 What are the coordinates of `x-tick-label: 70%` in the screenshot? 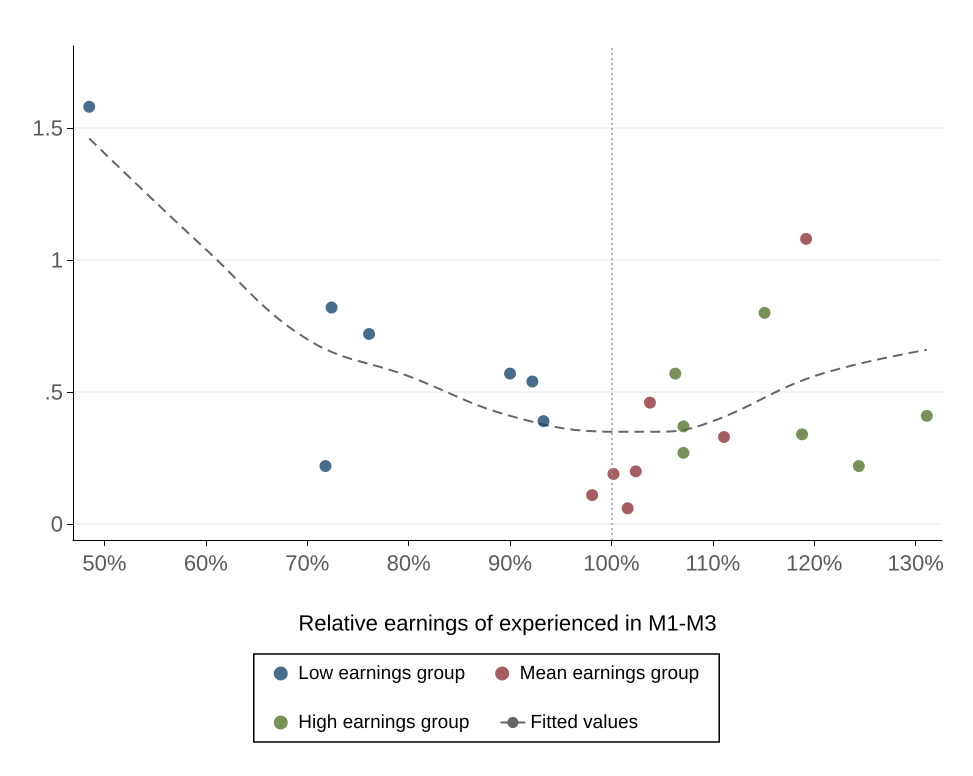 It's located at (307, 563).